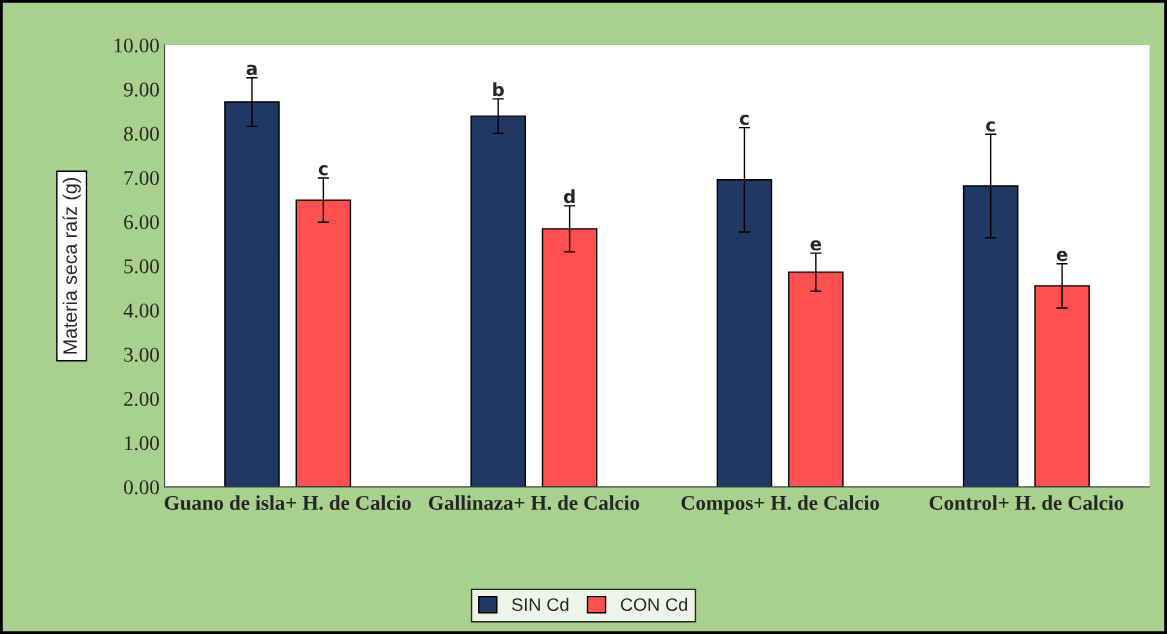 This screenshot has height=634, width=1167. What do you see at coordinates (141, 354) in the screenshot?
I see `y-tick-label: 3.00` at bounding box center [141, 354].